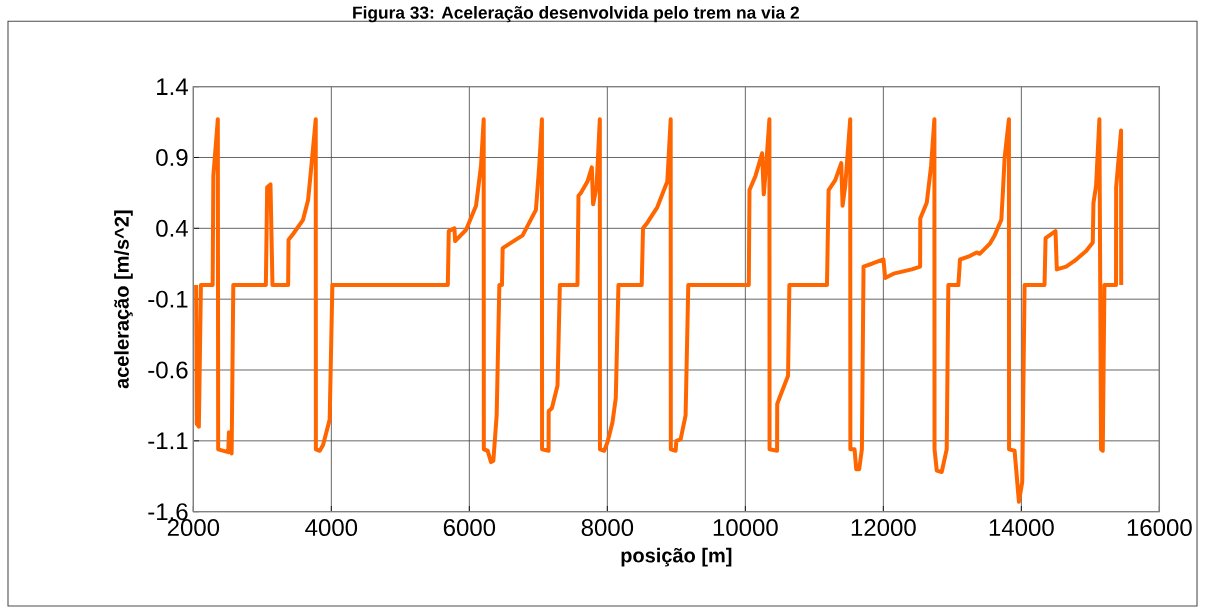 This screenshot has height=610, width=1205. What do you see at coordinates (469, 528) in the screenshot?
I see `x-tick-label: 6000` at bounding box center [469, 528].